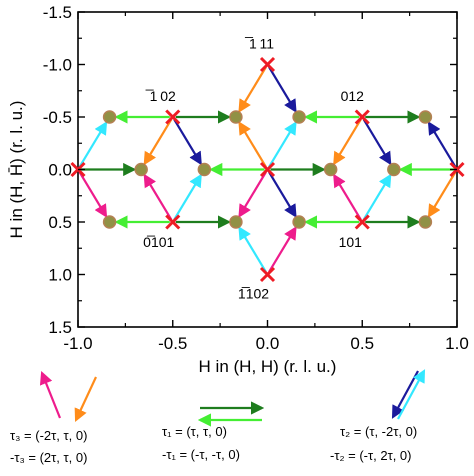 The width and height of the screenshot is (474, 476). I want to click on y-tick-label: -1.5, so click(57, 12).